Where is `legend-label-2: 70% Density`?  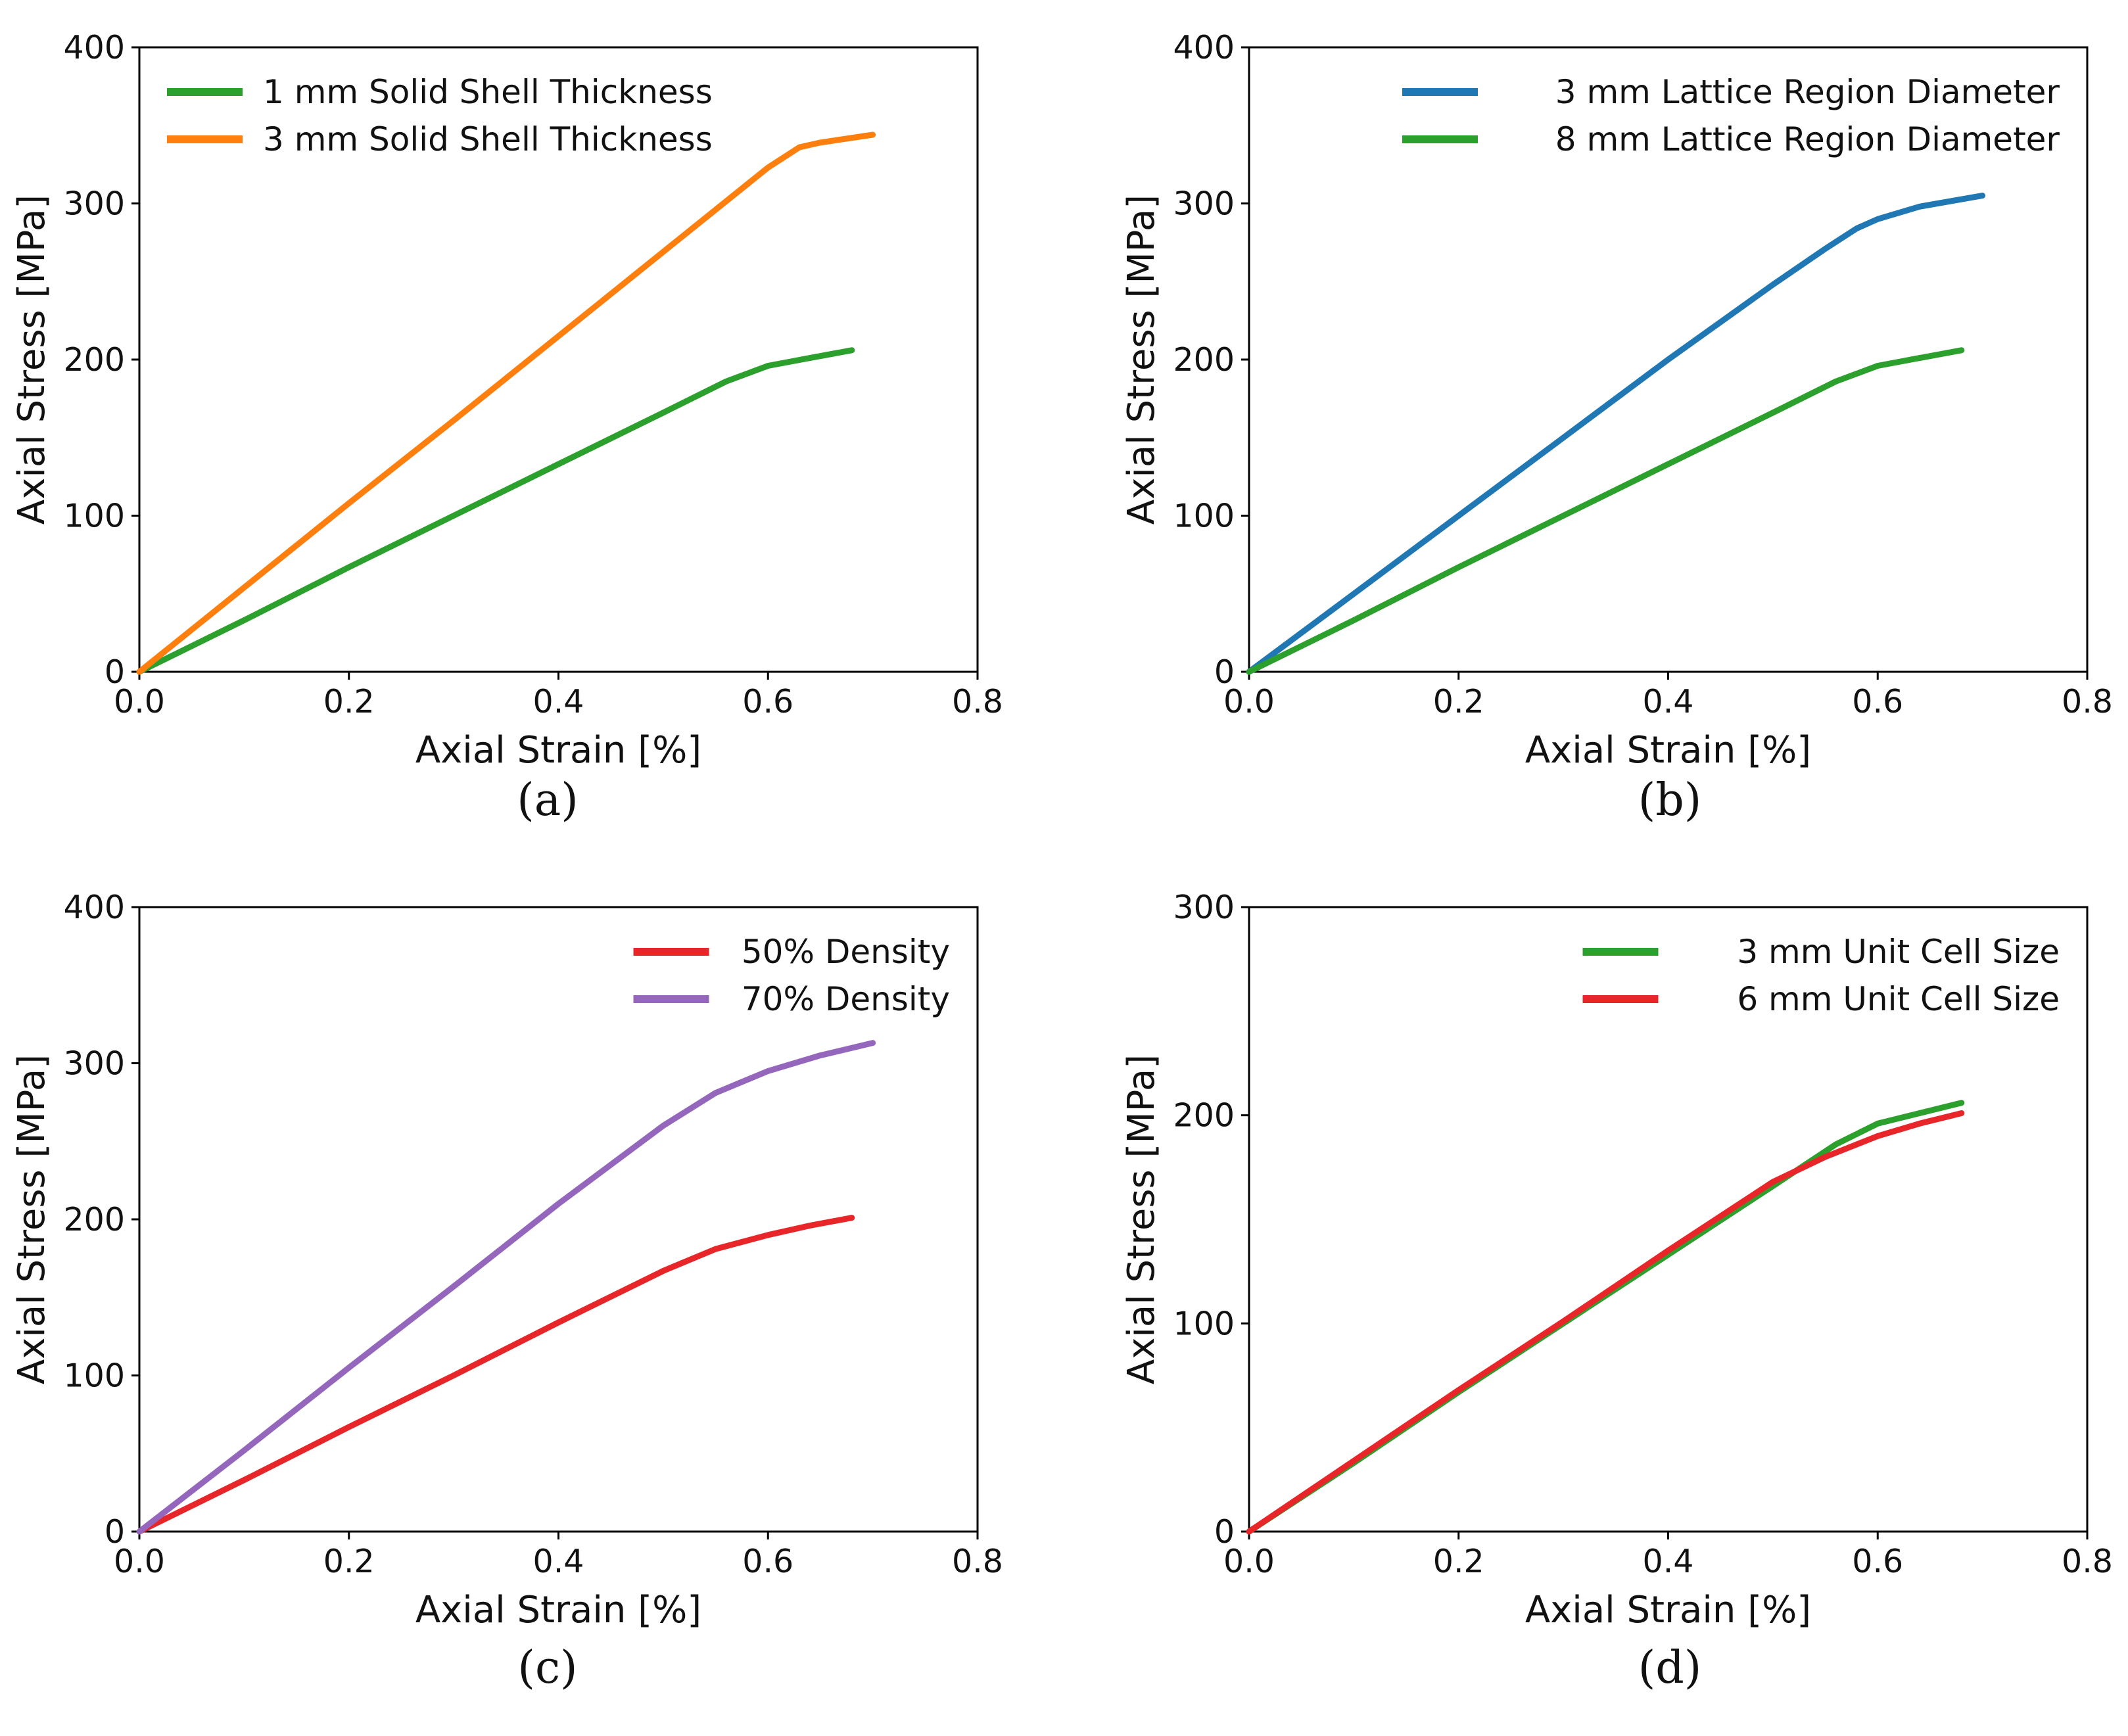 legend-label-2: 70% Density is located at coordinates (846, 999).